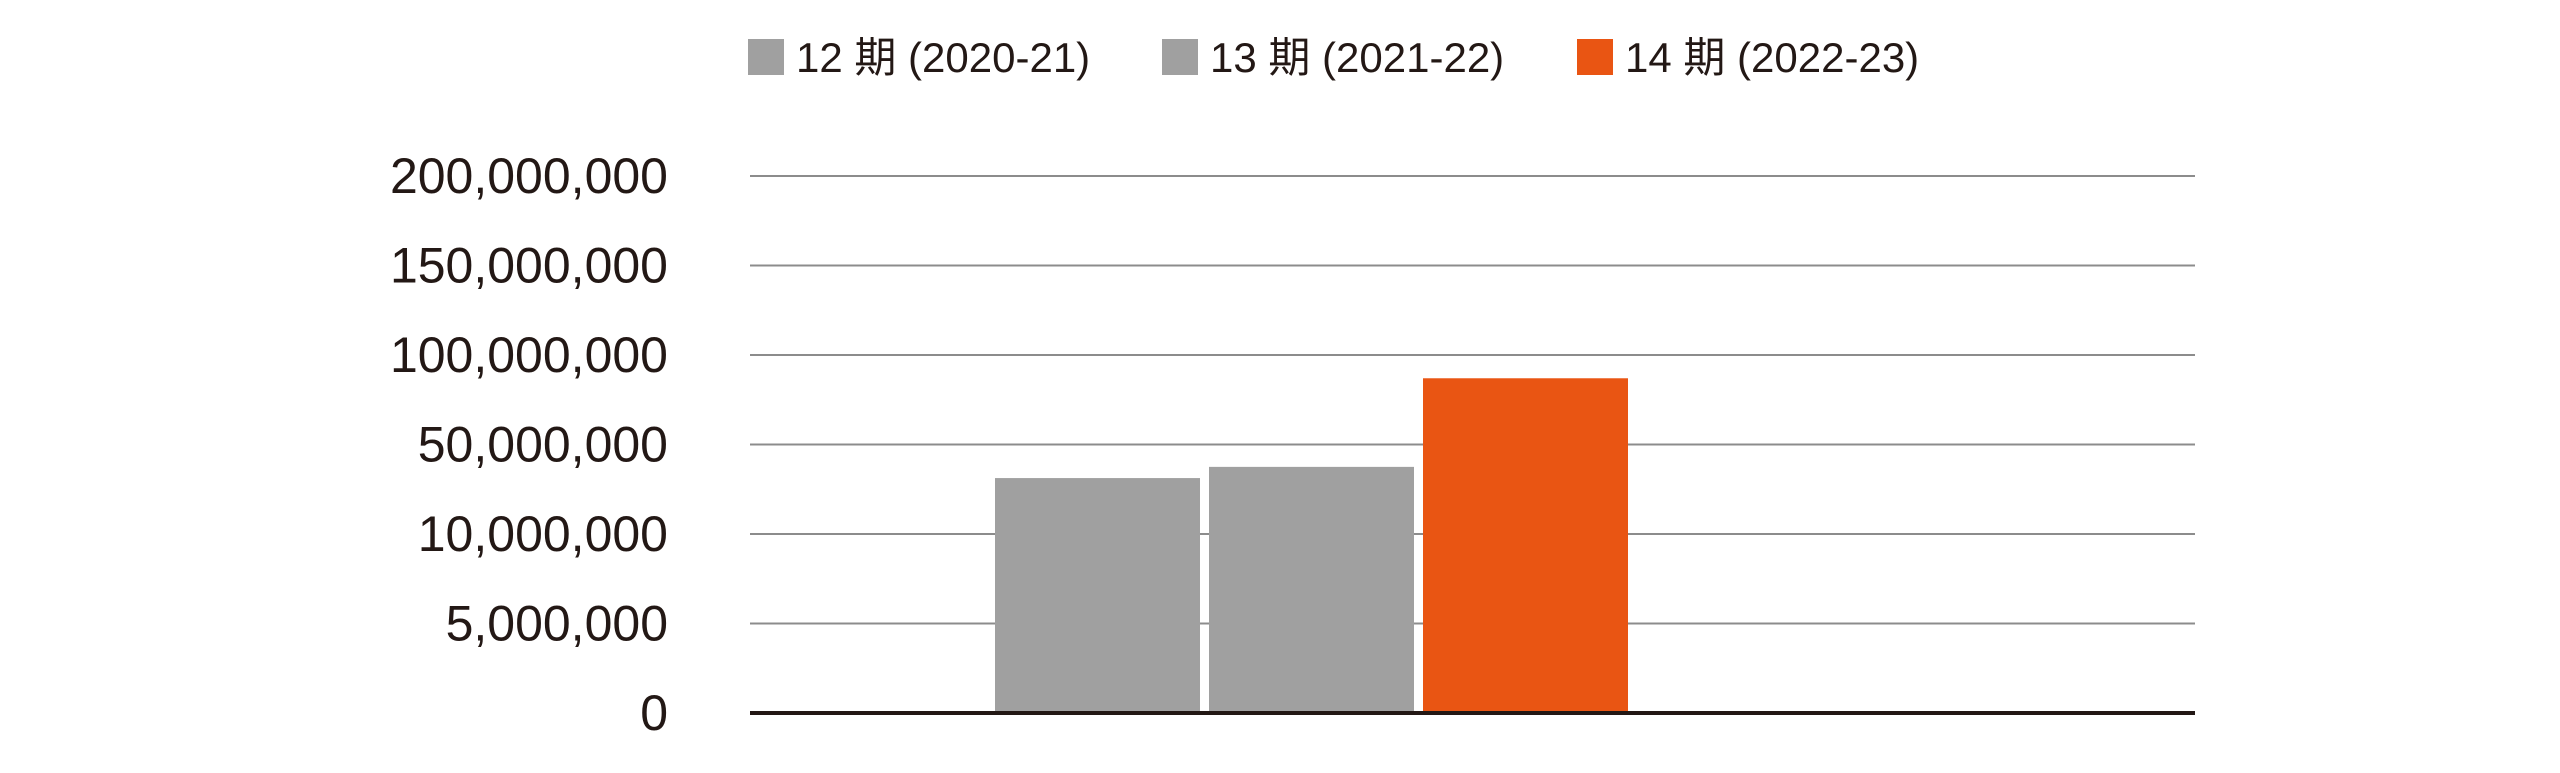  I want to click on bars, so click(1311, 545).